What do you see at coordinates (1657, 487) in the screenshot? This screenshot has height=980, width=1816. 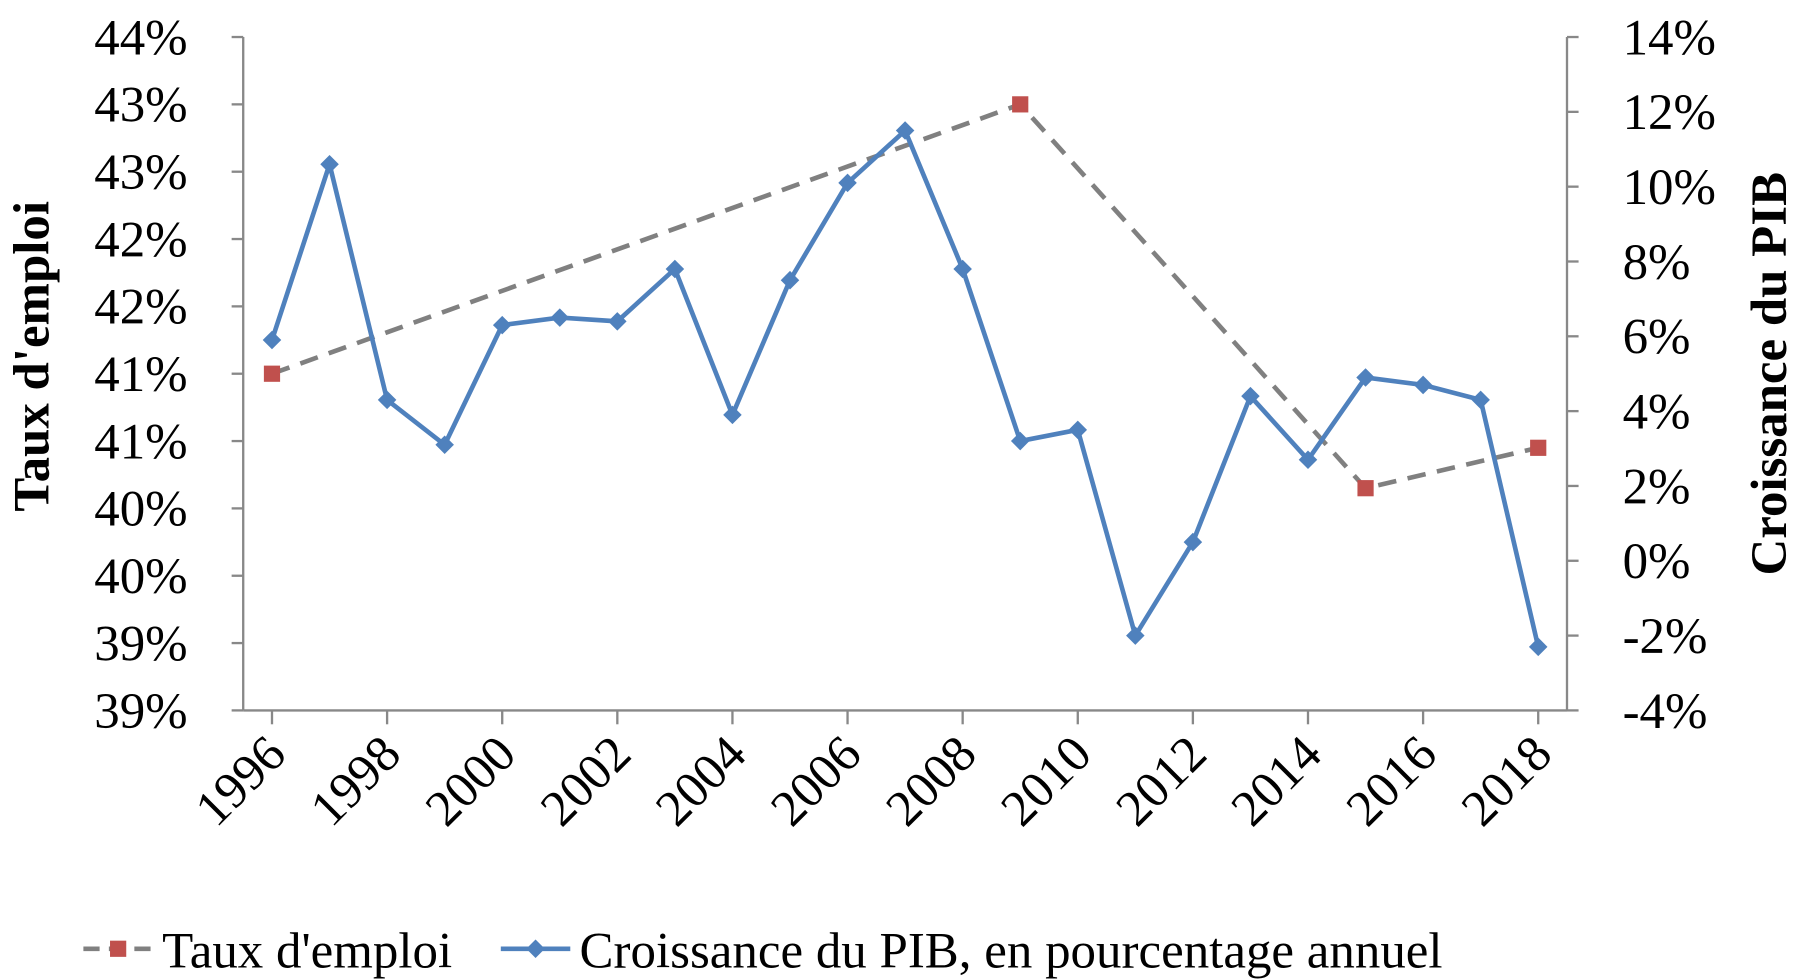 I see `y2-tick-label: 2%` at bounding box center [1657, 487].